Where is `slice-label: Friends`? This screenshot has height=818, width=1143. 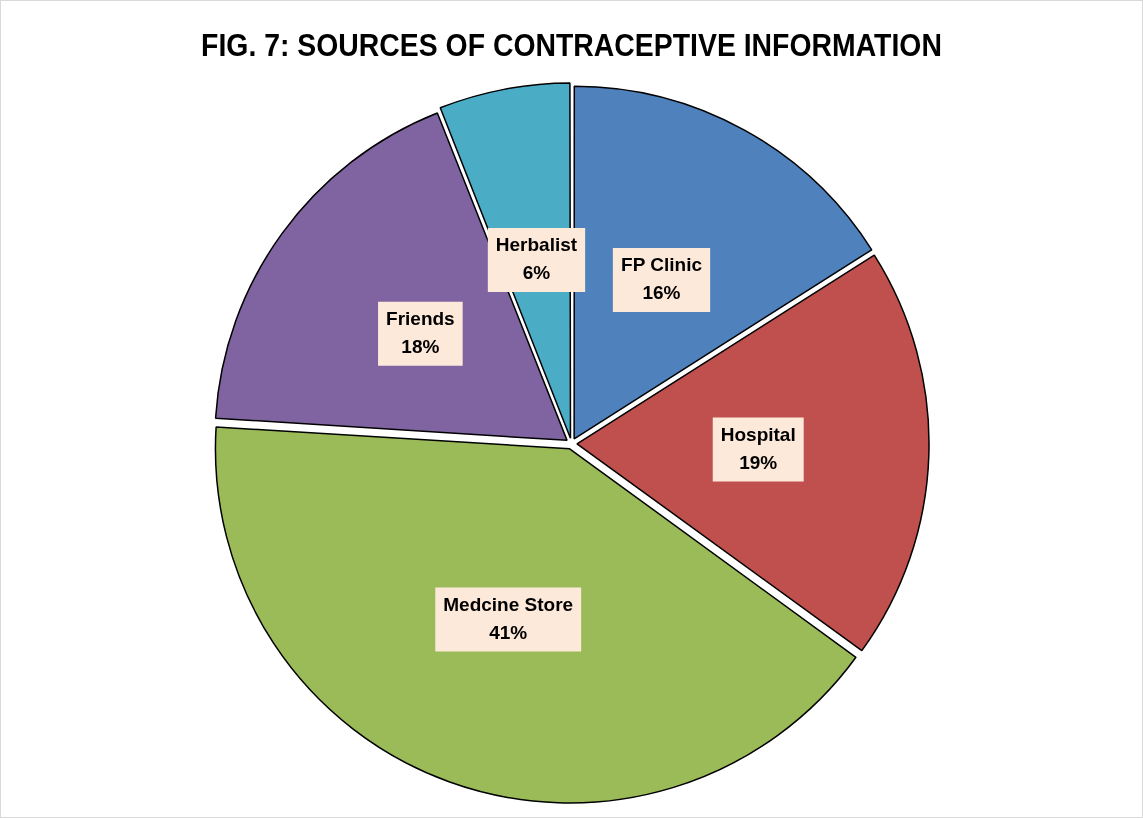
slice-label: Friends is located at coordinates (420, 319).